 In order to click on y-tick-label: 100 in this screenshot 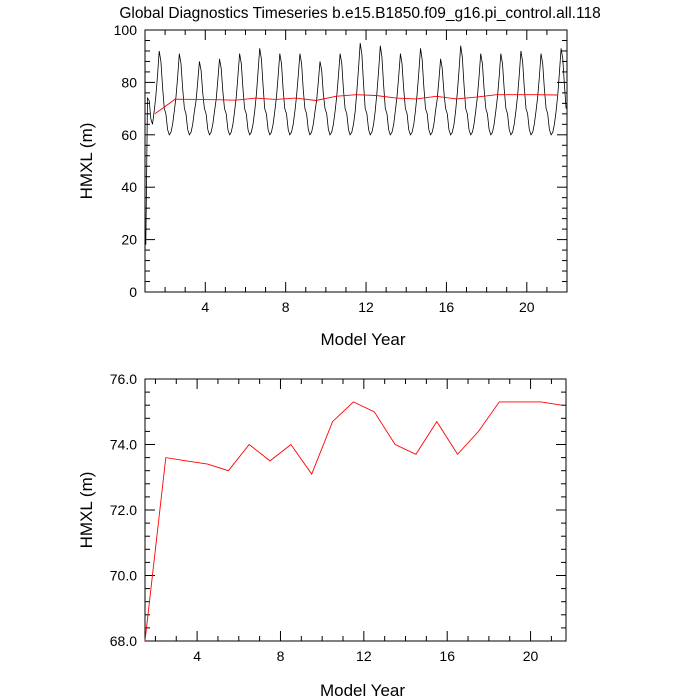, I will do `click(126, 30)`.